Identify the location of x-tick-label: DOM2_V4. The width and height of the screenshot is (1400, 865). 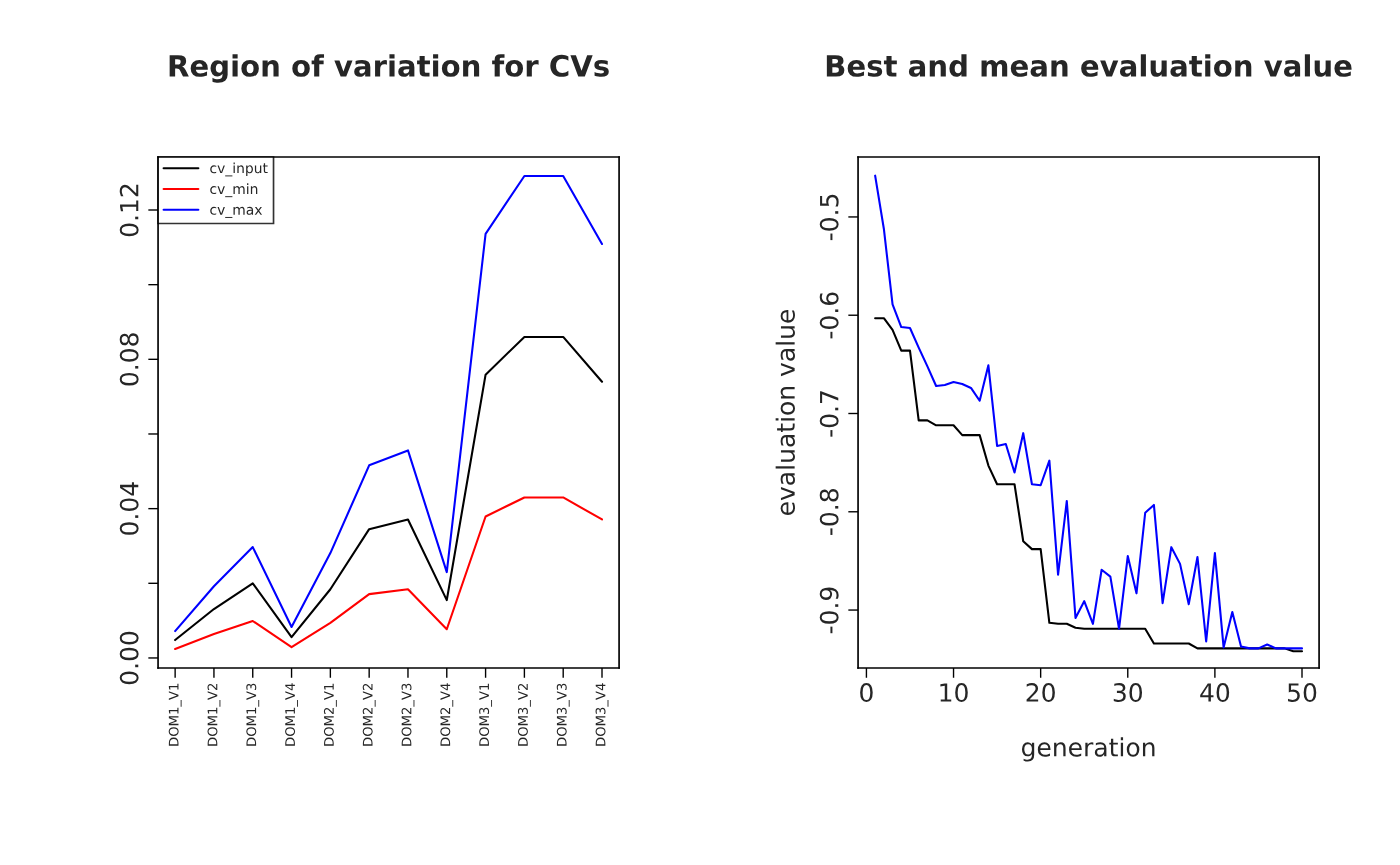
(447, 714).